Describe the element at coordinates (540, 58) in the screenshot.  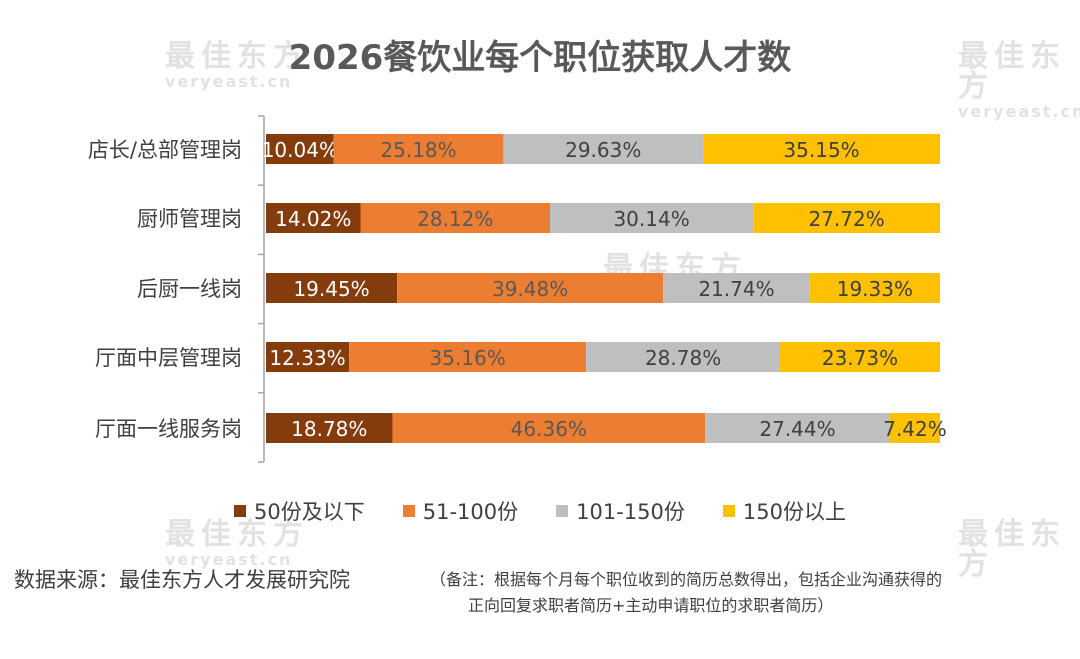
I see `chart-title: 2026餐饮业每个职位获取人才数` at that location.